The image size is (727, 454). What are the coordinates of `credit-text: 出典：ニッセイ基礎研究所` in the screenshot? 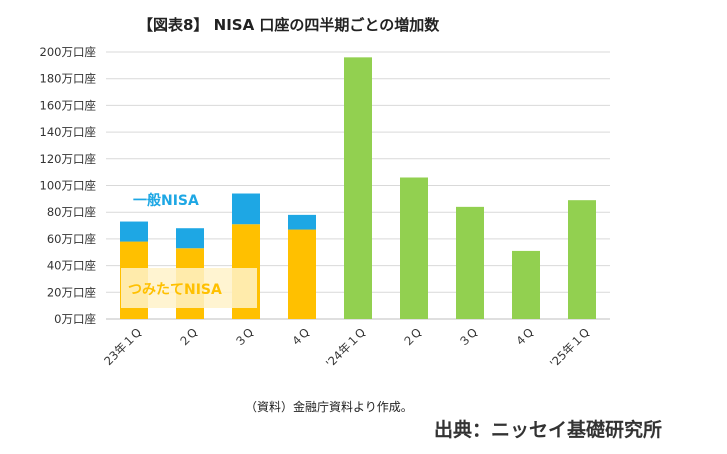 It's located at (548, 429).